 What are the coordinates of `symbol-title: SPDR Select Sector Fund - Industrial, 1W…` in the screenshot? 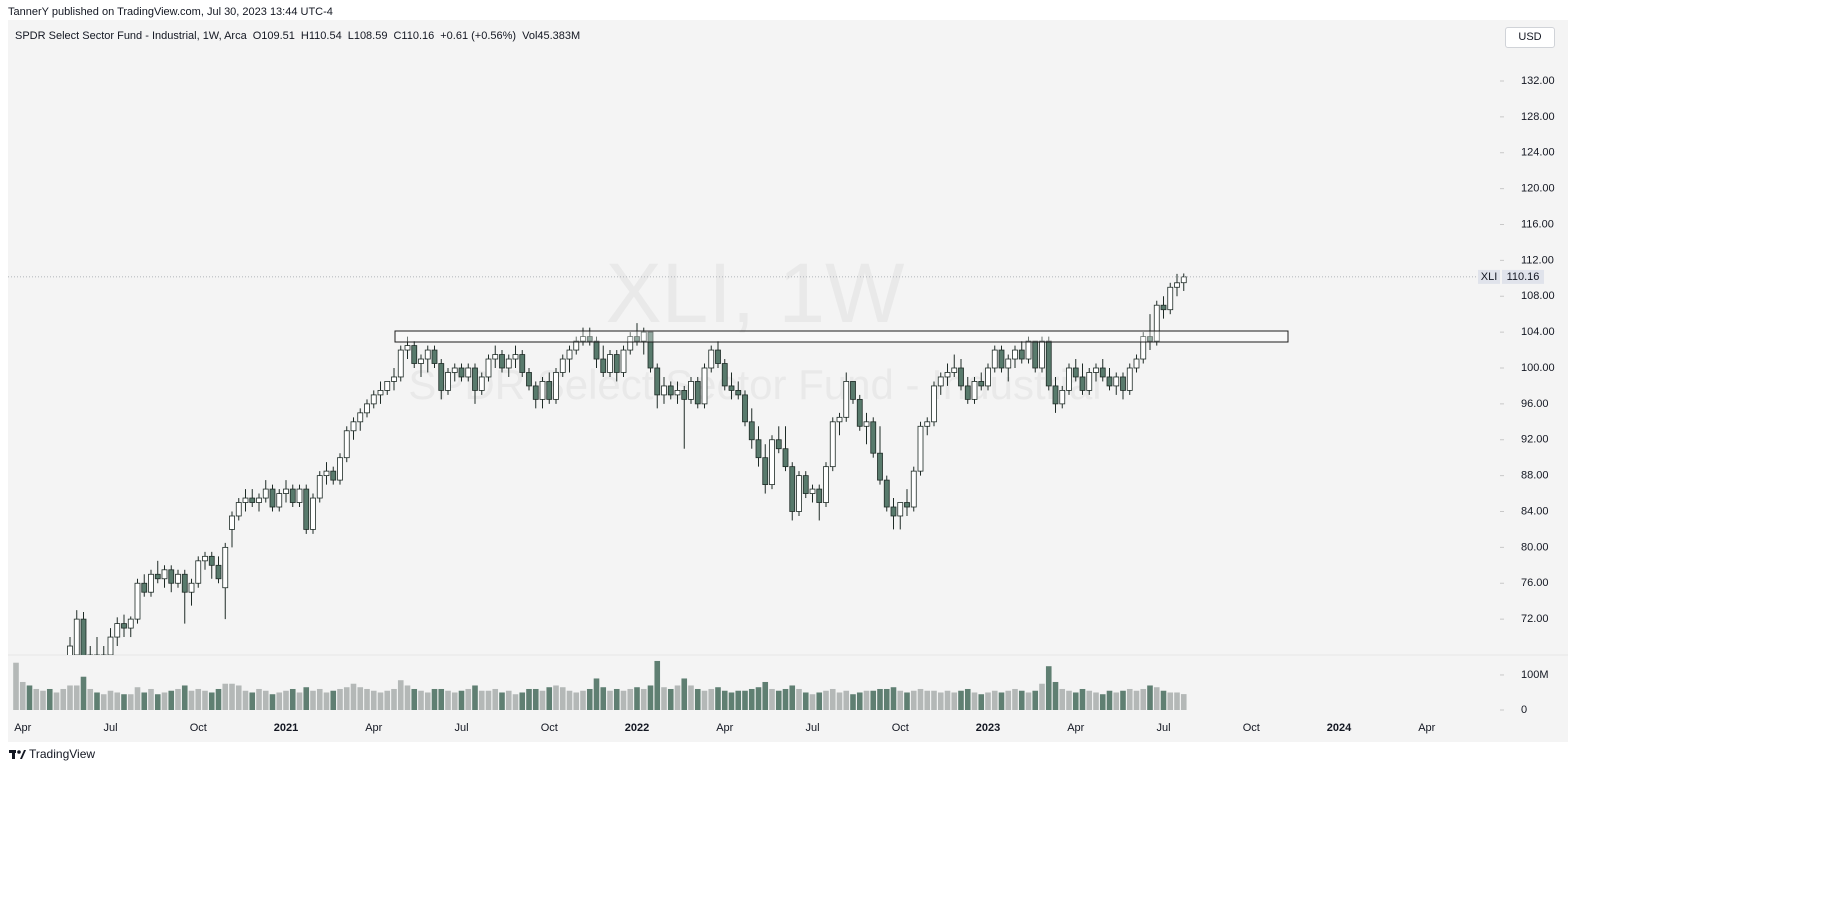 It's located at (131, 36).